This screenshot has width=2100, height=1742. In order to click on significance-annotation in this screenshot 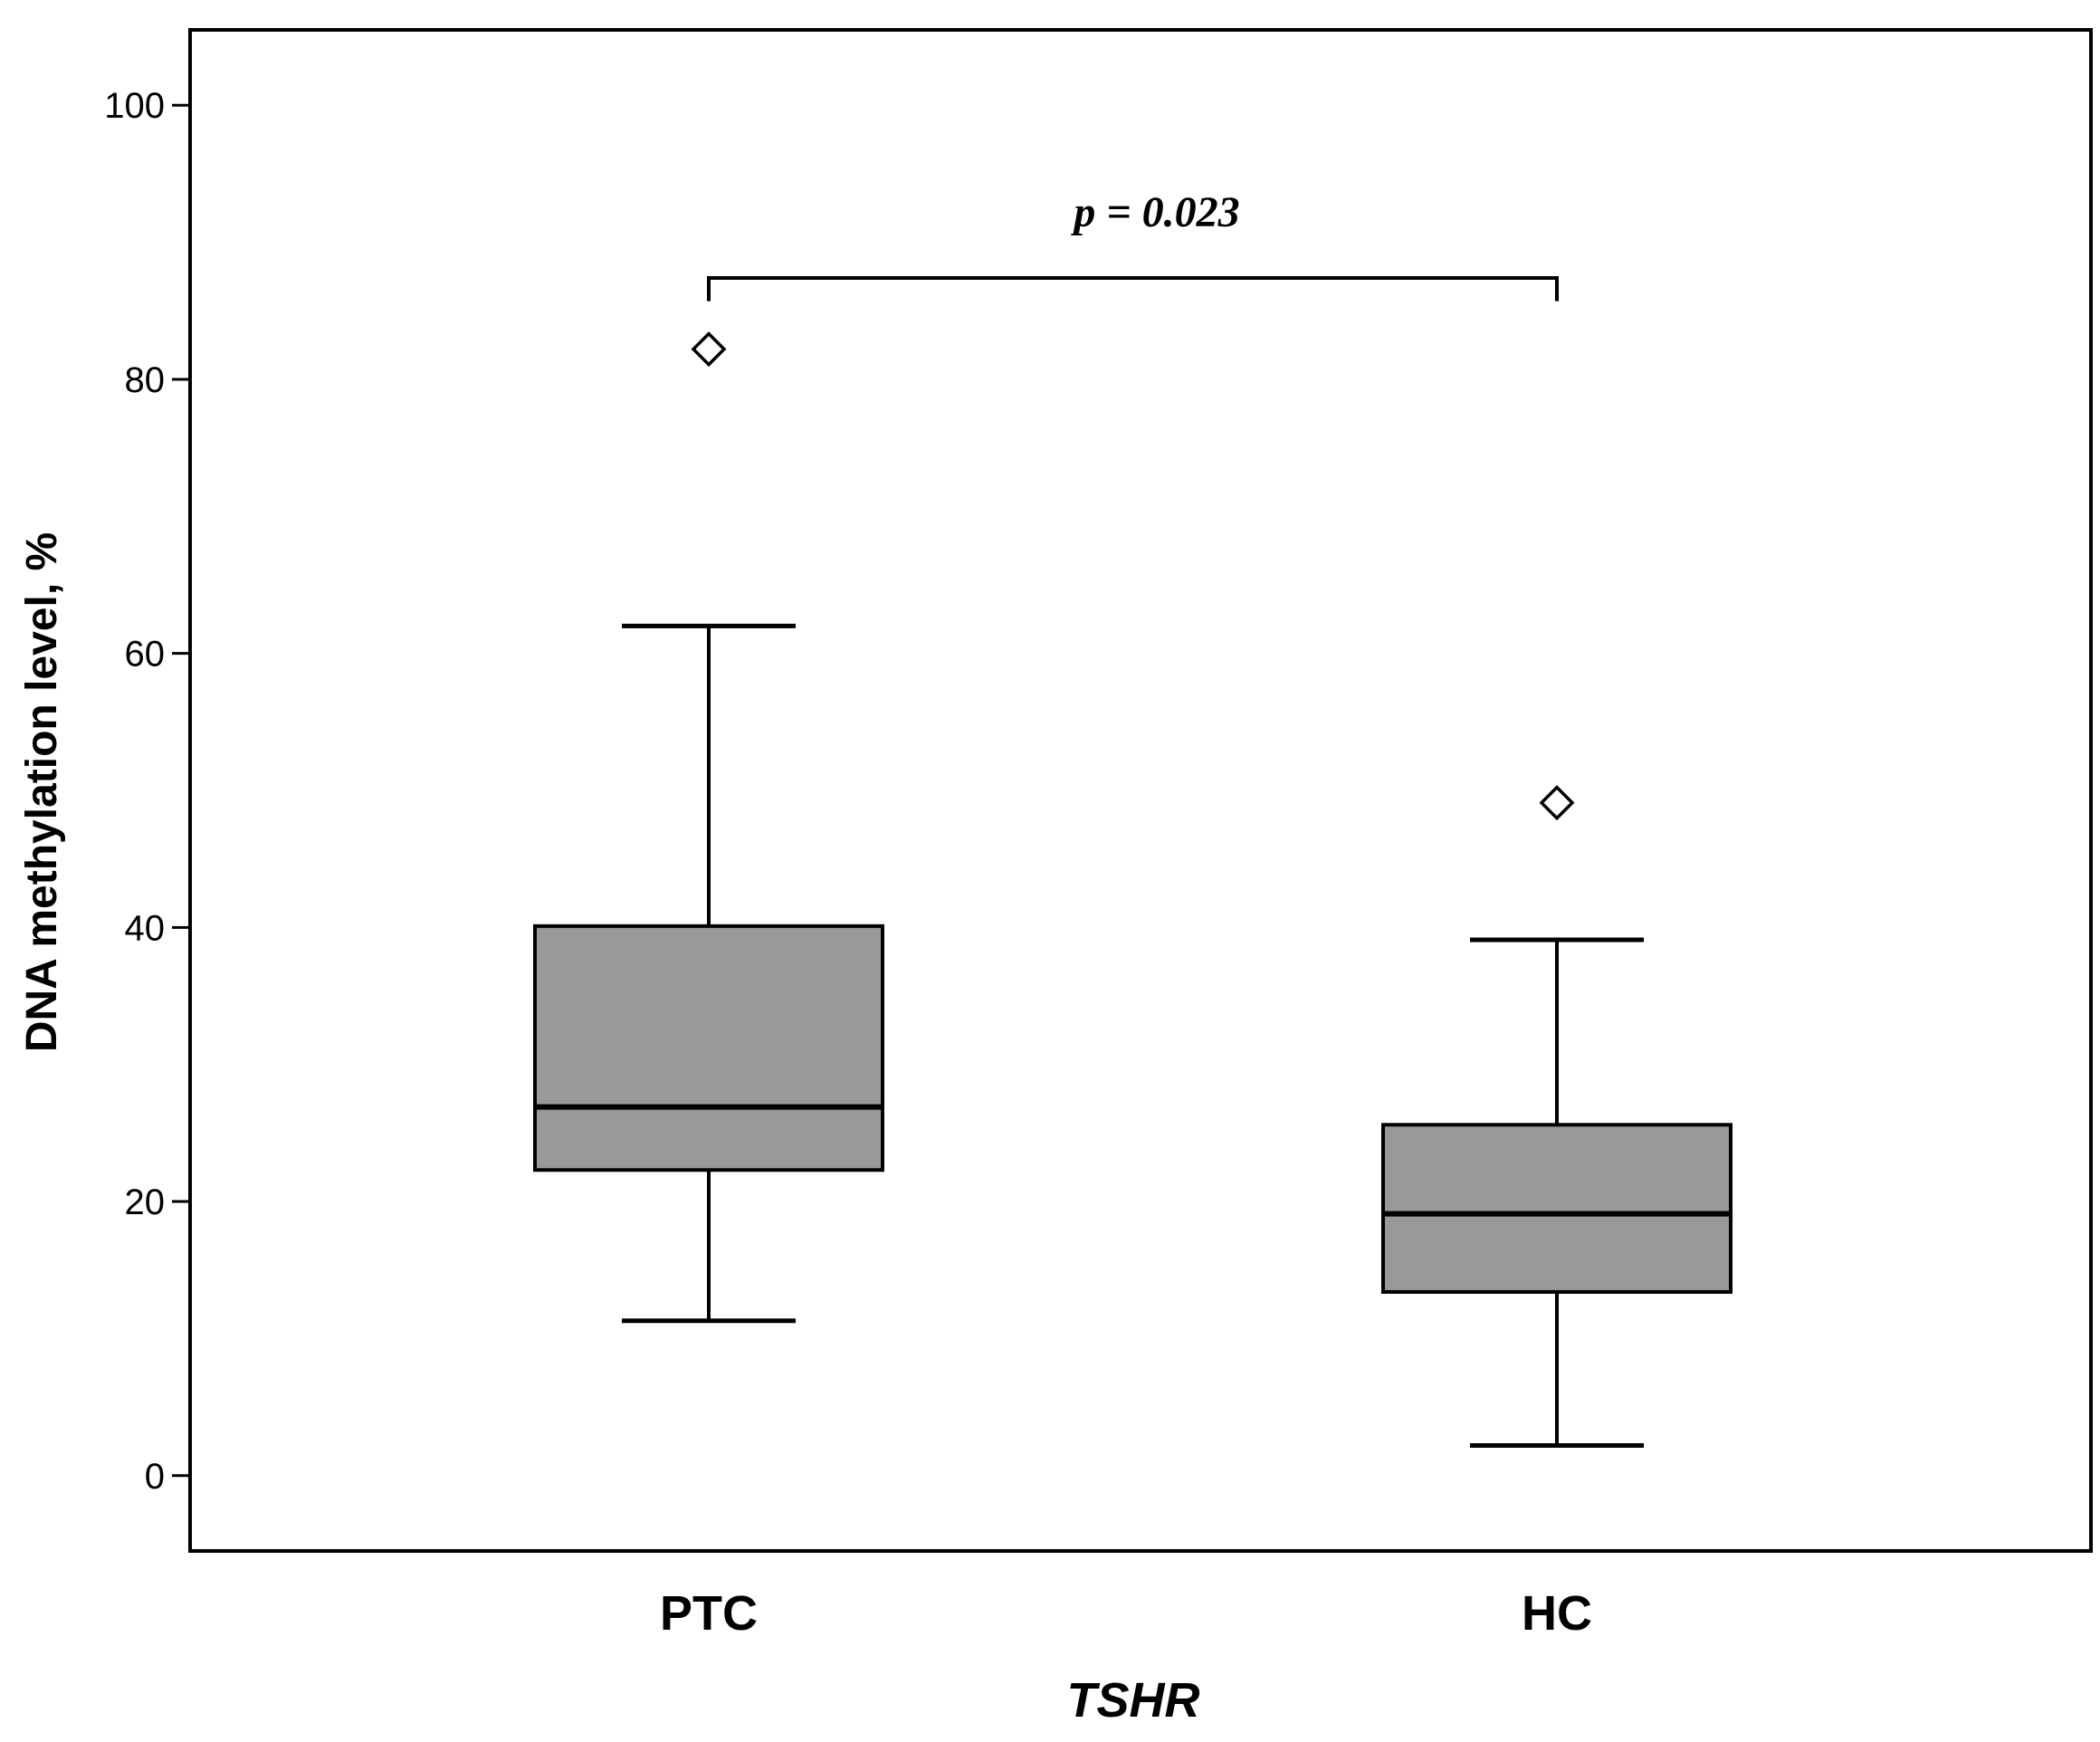, I will do `click(1133, 288)`.